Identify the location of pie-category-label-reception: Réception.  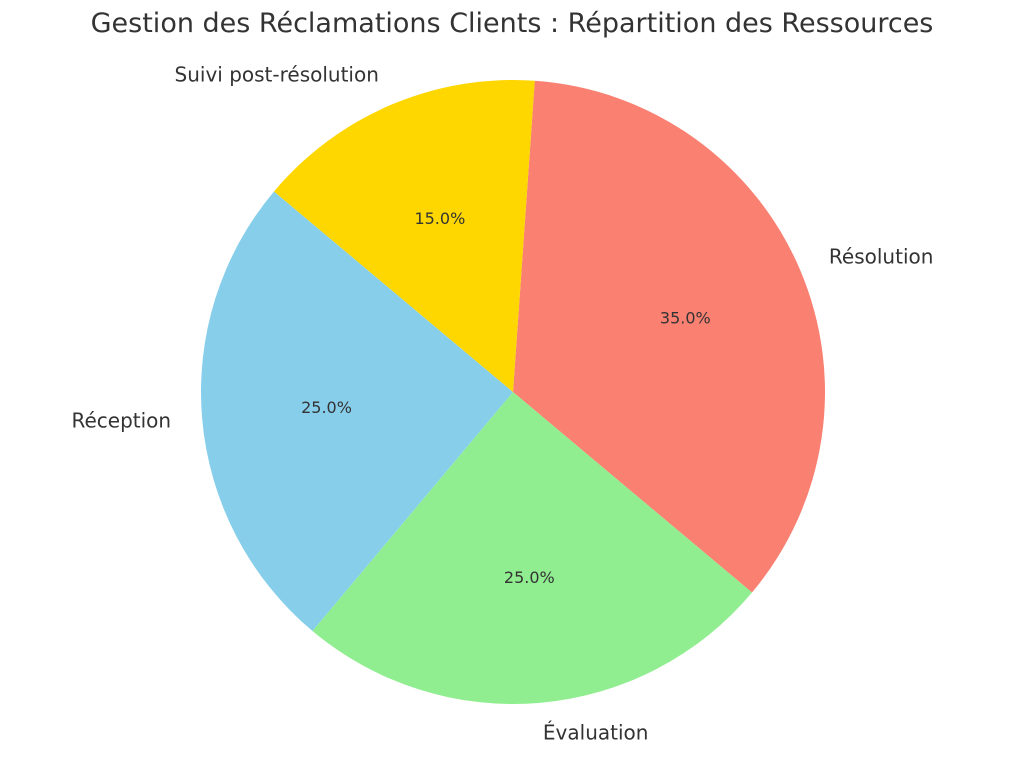
(121, 420).